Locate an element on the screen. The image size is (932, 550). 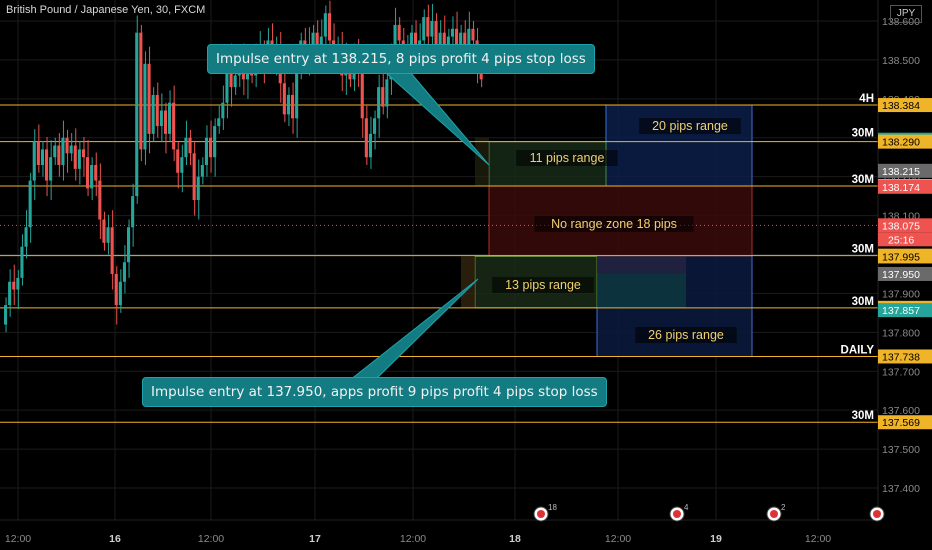
countdown-label: 25:16 is located at coordinates (901, 240).